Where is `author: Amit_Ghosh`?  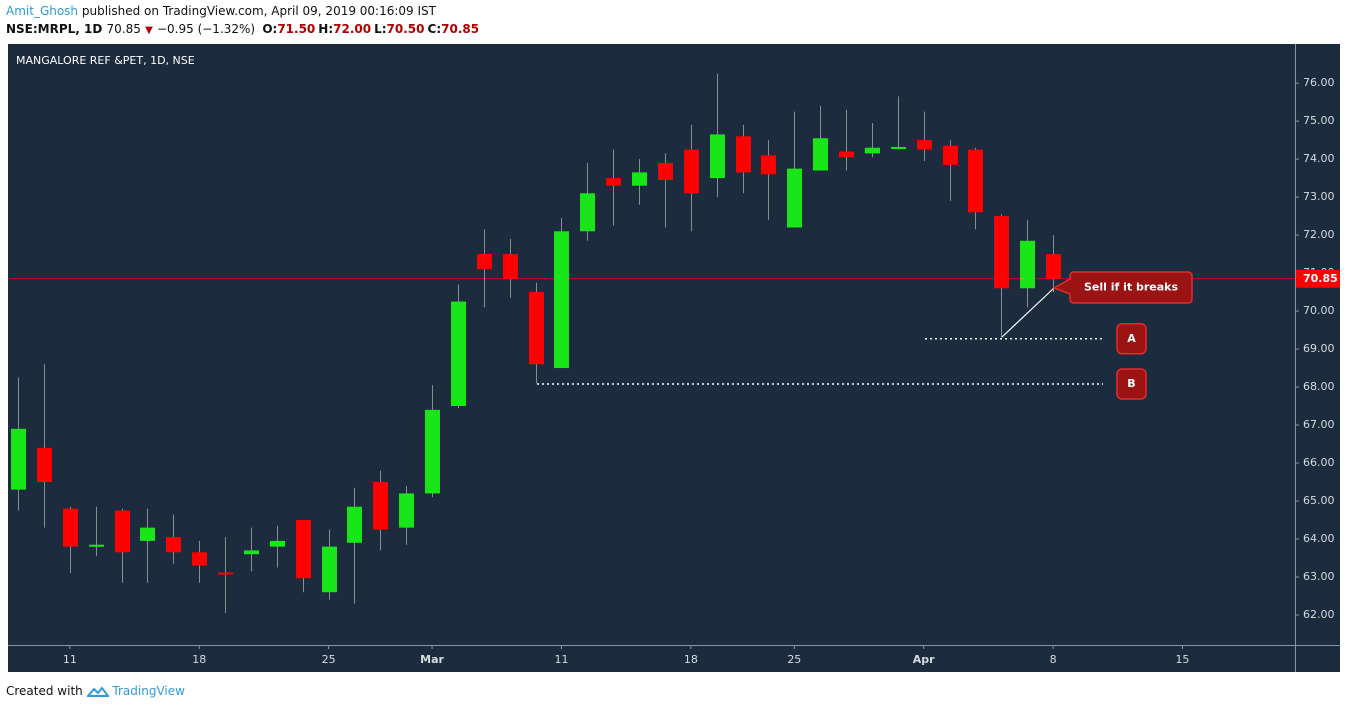
author: Amit_Ghosh is located at coordinates (42, 11).